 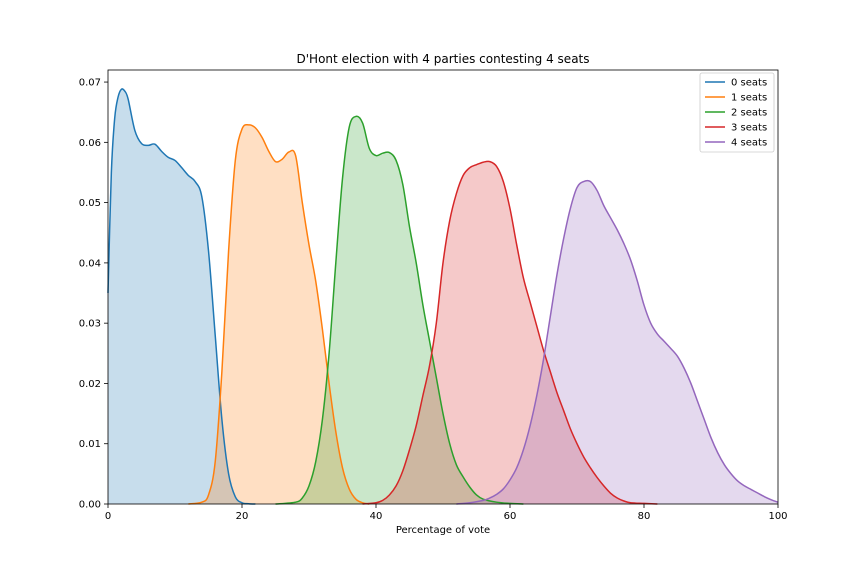 What do you see at coordinates (93, 294) in the screenshot?
I see `y-axis: 0.00 0.01 0.02 0.03 0.04 0.05 0.06 0.07` at bounding box center [93, 294].